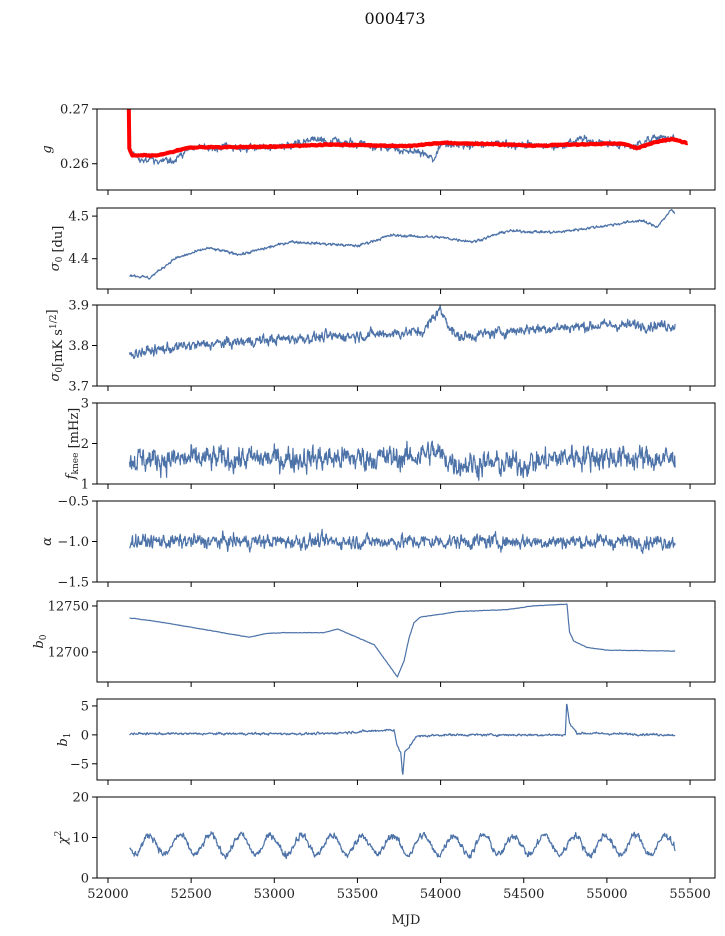 Image resolution: width=725 pixels, height=936 pixels. I want to click on x-tick-label: 52000, so click(107, 894).